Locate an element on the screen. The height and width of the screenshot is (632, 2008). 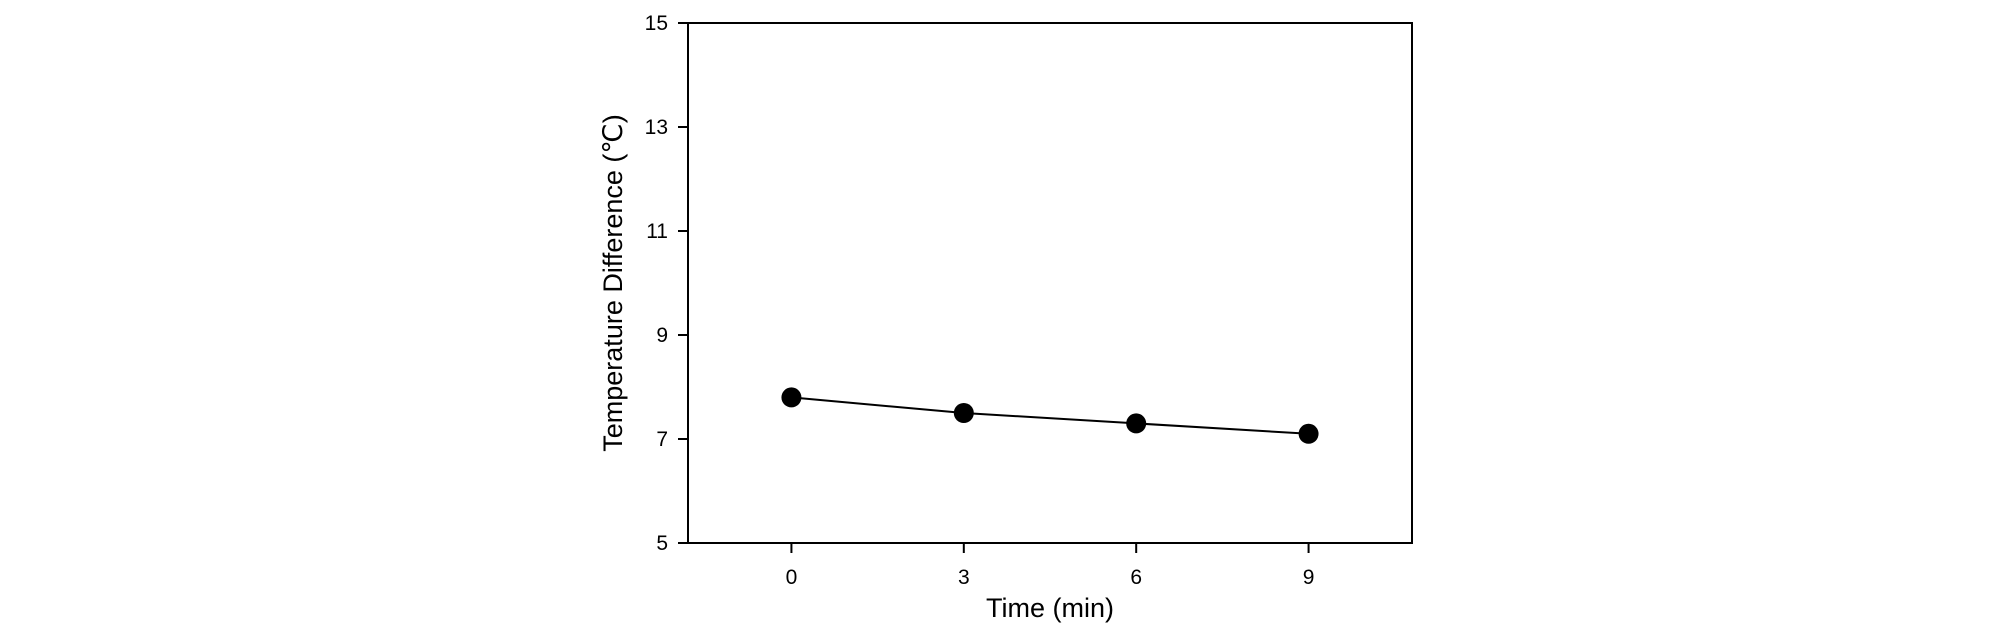
x-tick-label: 3 is located at coordinates (964, 577).